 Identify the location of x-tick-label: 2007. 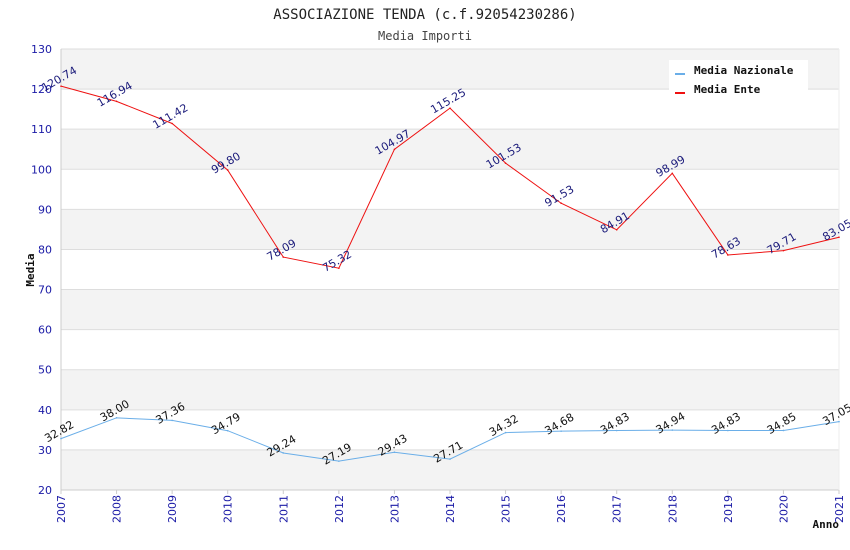
(61, 509).